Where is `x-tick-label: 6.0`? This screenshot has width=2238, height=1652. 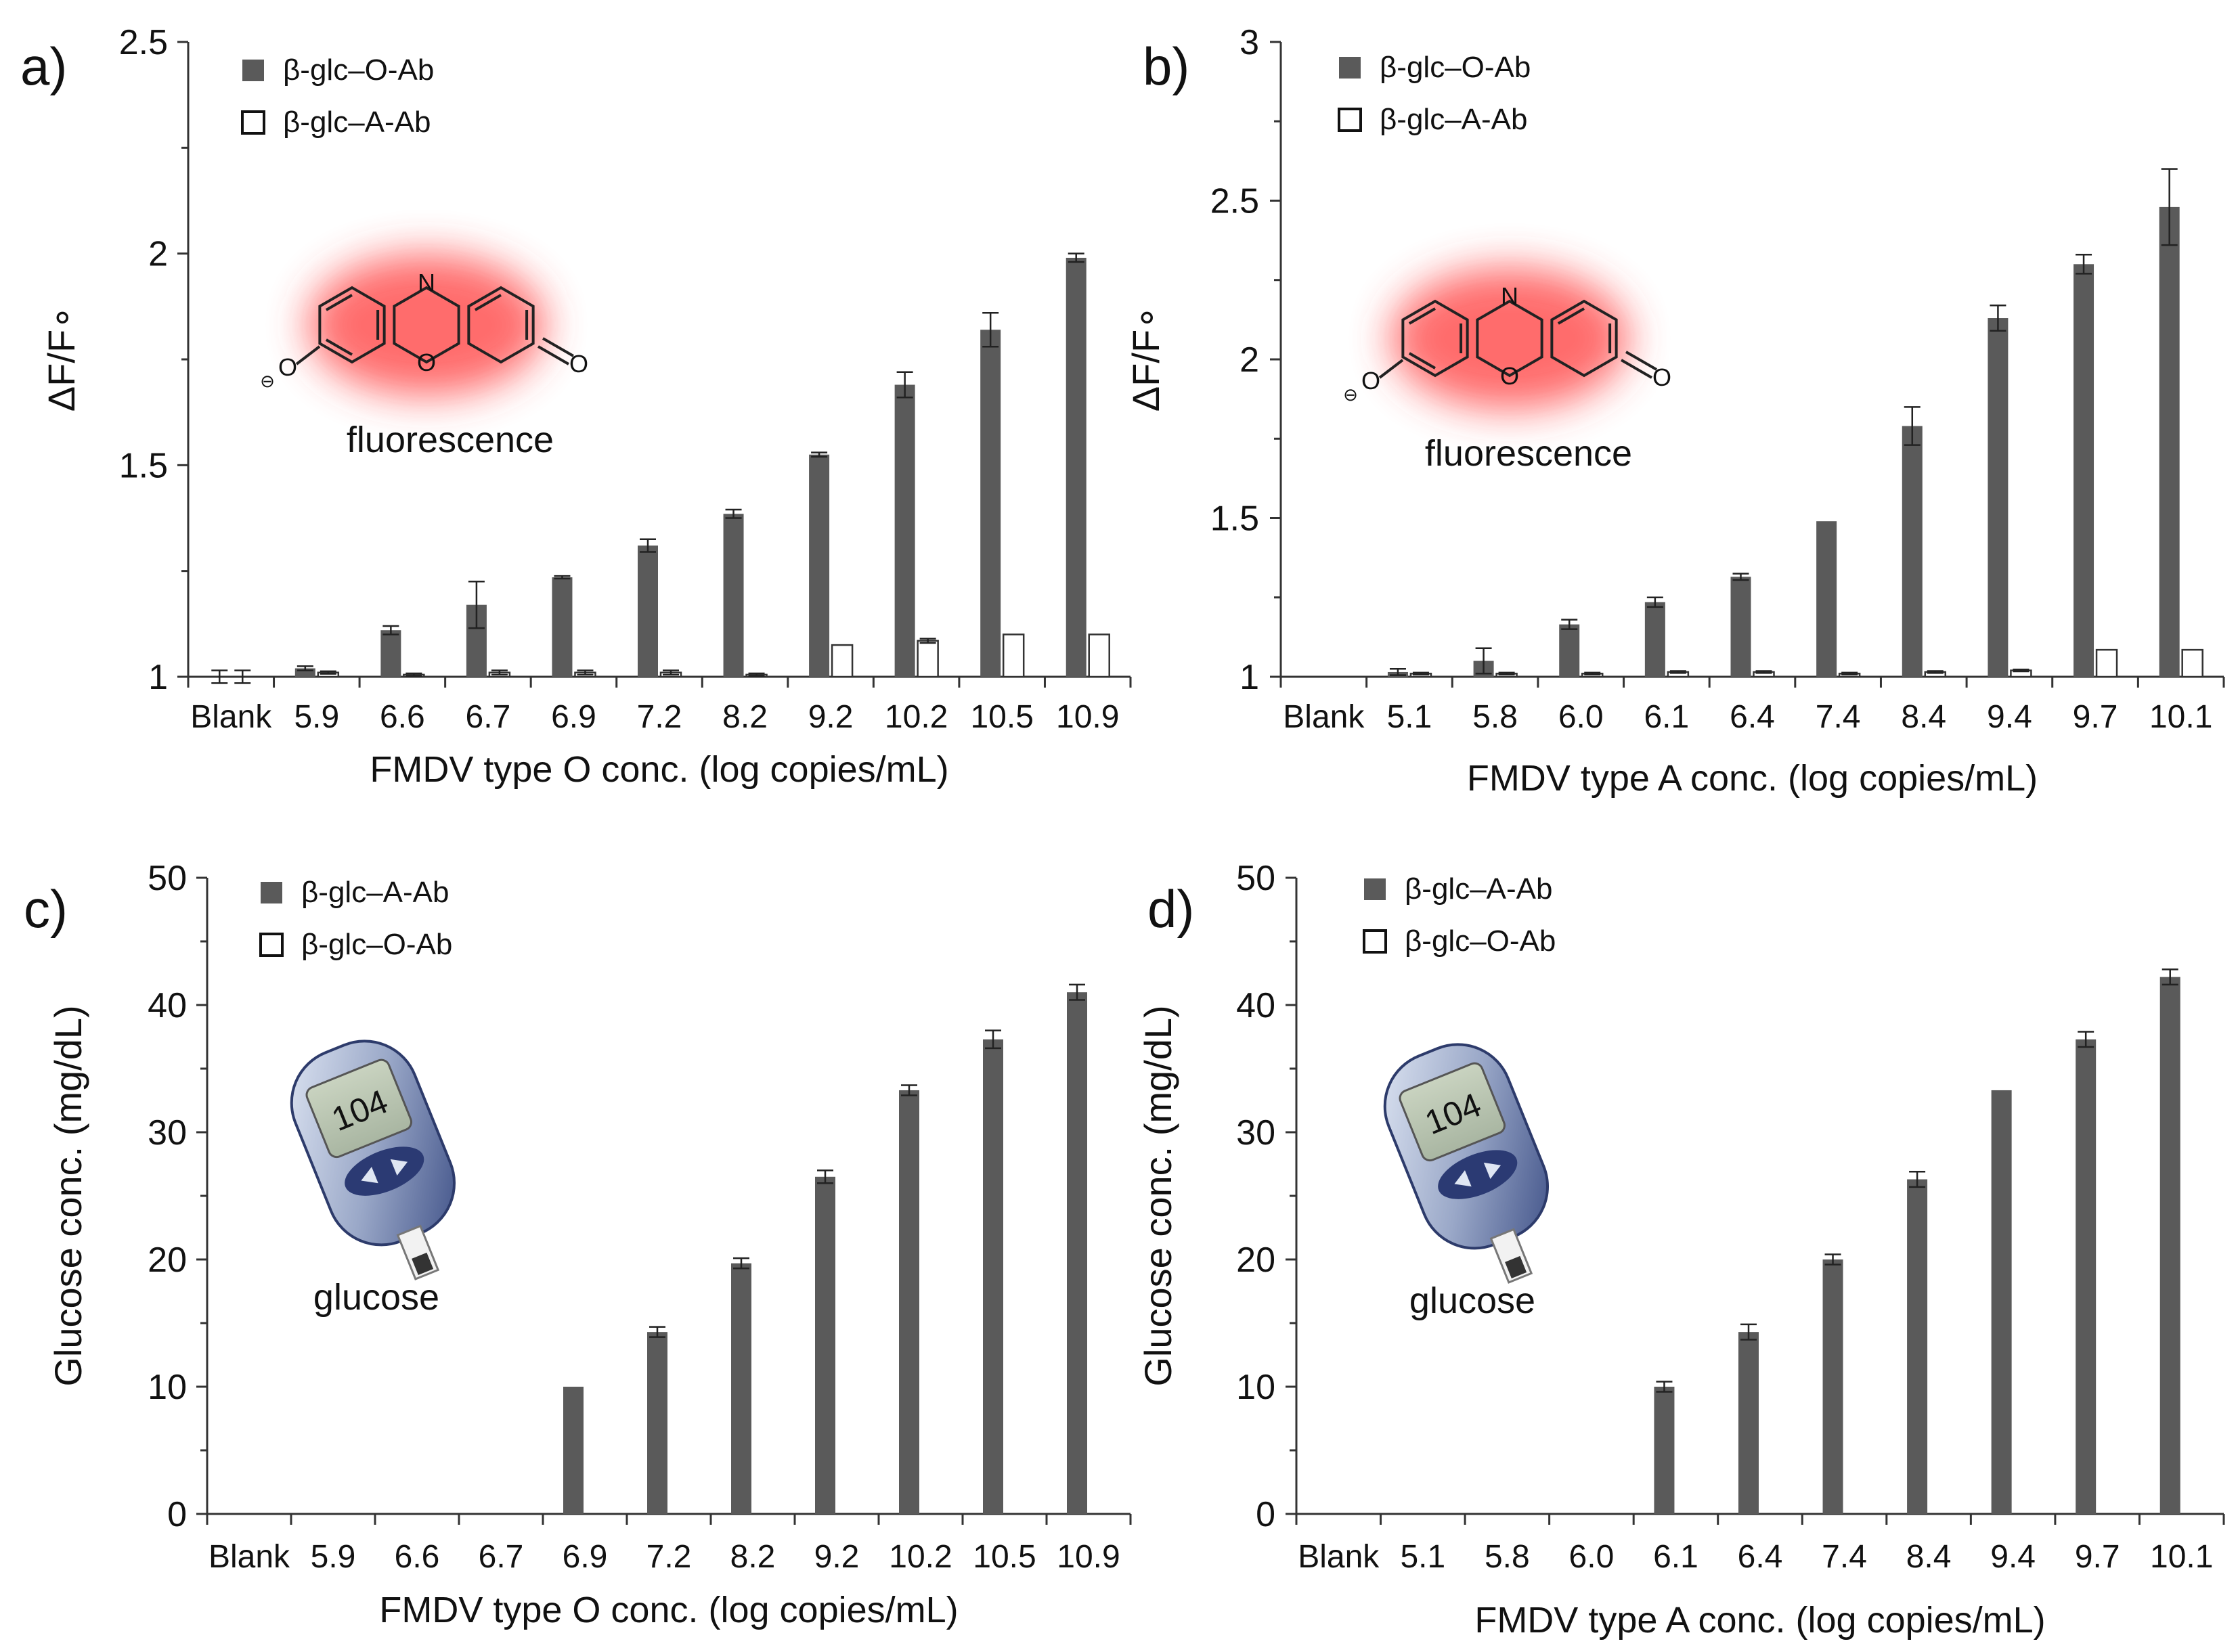 x-tick-label: 6.0 is located at coordinates (1581, 717).